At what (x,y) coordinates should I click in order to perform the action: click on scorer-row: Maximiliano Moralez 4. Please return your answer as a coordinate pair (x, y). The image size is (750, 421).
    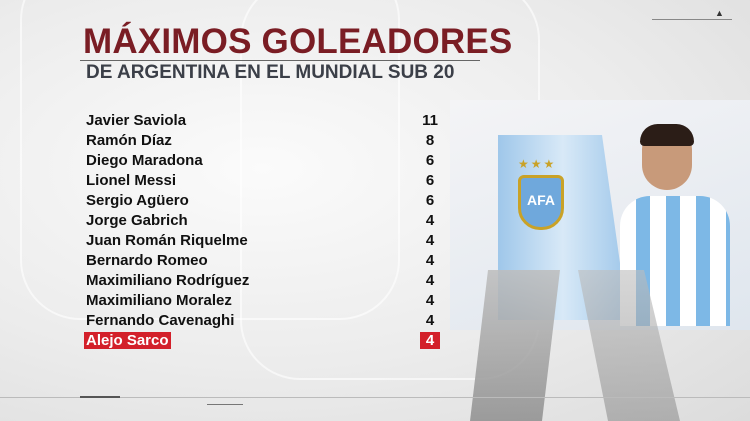
    Looking at the image, I should click on (262, 300).